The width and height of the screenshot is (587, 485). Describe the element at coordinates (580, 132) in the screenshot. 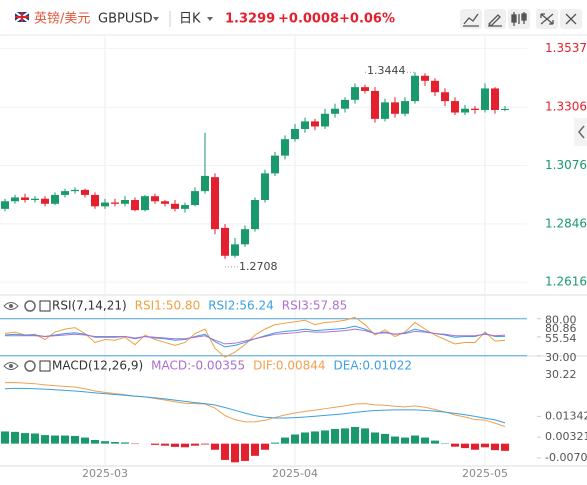

I see `side-arrow` at that location.